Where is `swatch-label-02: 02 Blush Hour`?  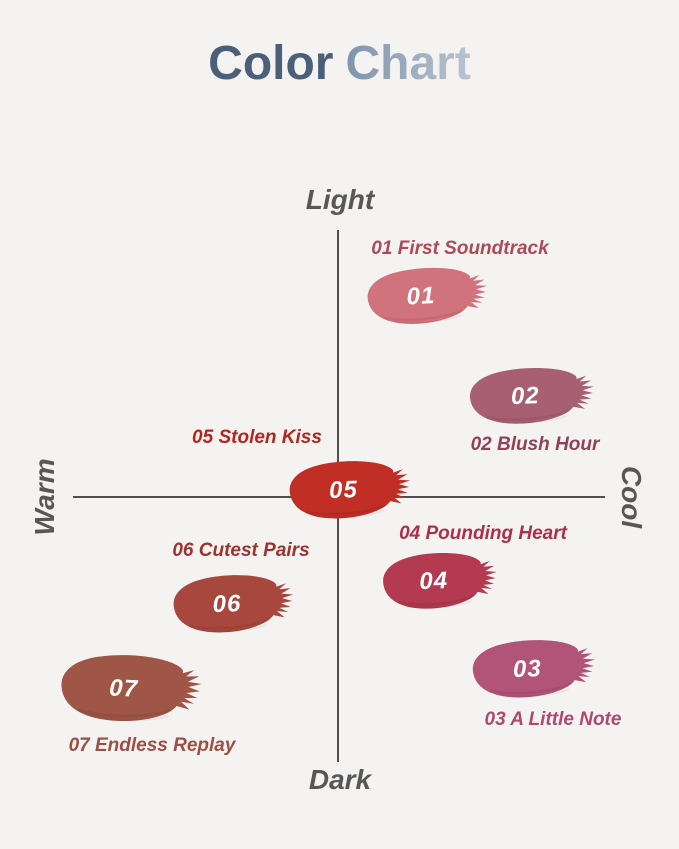
swatch-label-02: 02 Blush Hour is located at coordinates (535, 444).